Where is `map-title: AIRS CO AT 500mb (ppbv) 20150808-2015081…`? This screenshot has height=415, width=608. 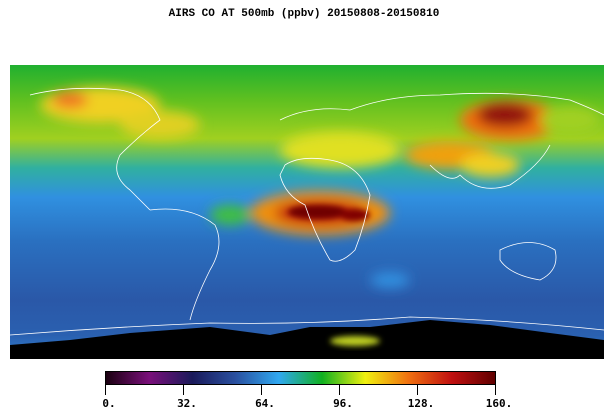
map-title: AIRS CO AT 500mb (ppbv) 20150808-2015081… is located at coordinates (304, 14).